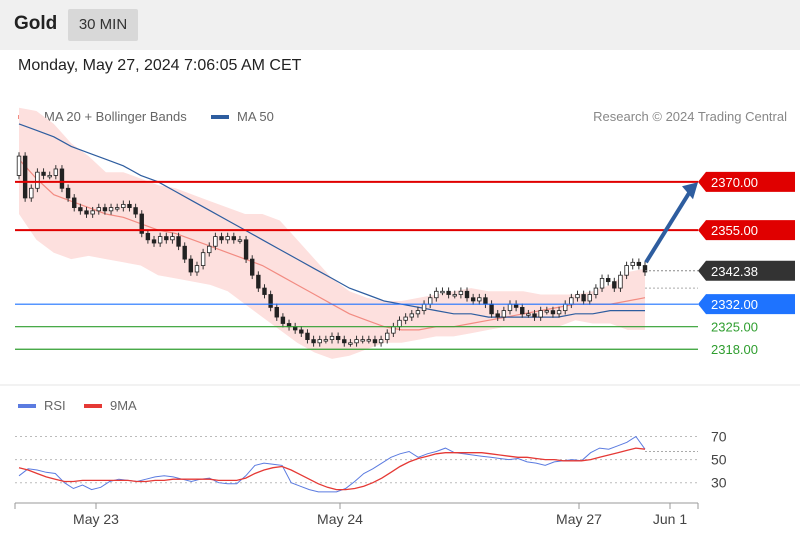 This screenshot has width=800, height=542. I want to click on level-label-2318.00: 2318.00, so click(734, 349).